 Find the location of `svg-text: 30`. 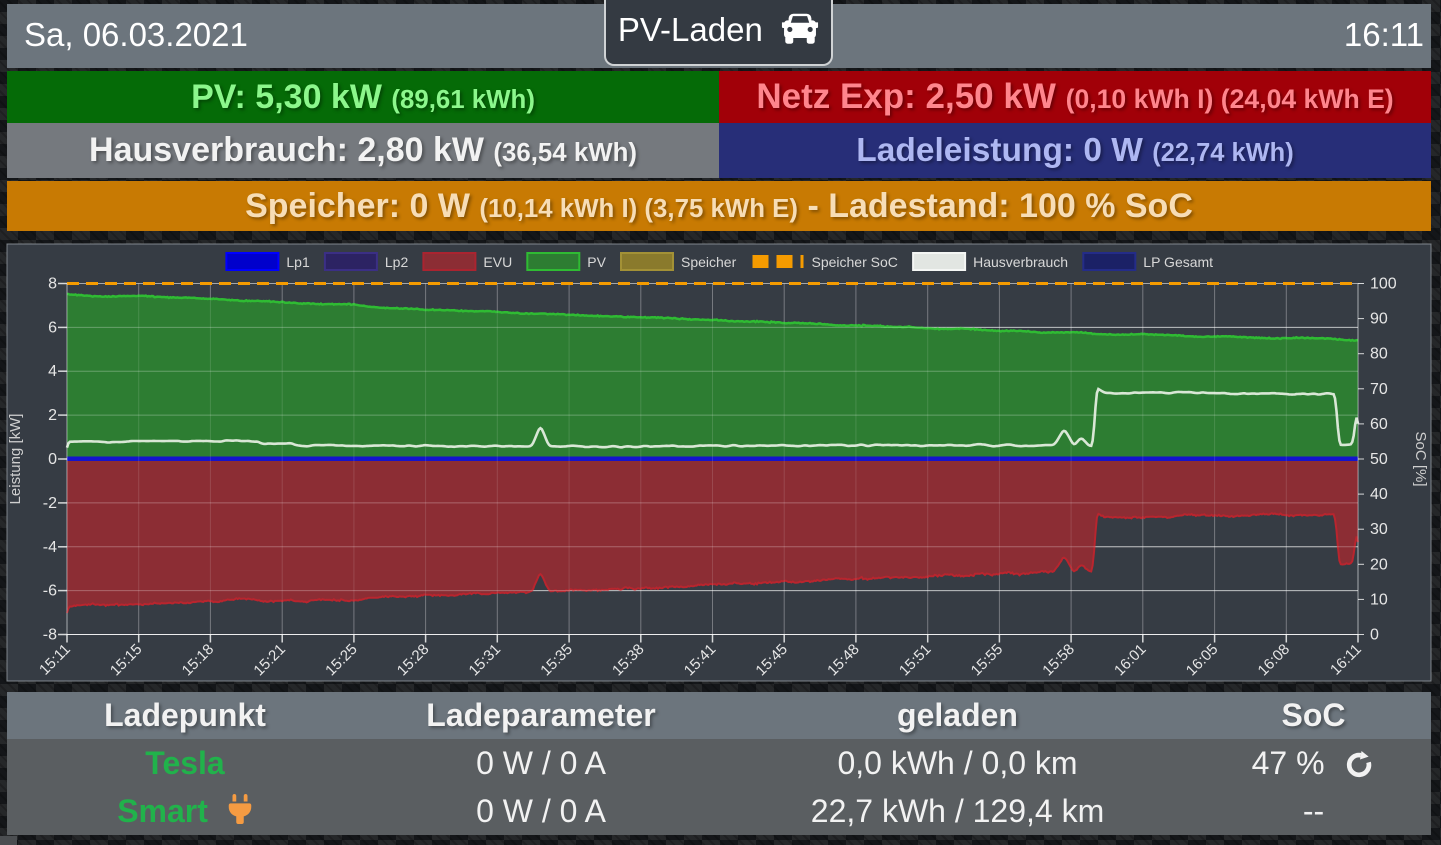

svg-text: 30 is located at coordinates (1379, 529).